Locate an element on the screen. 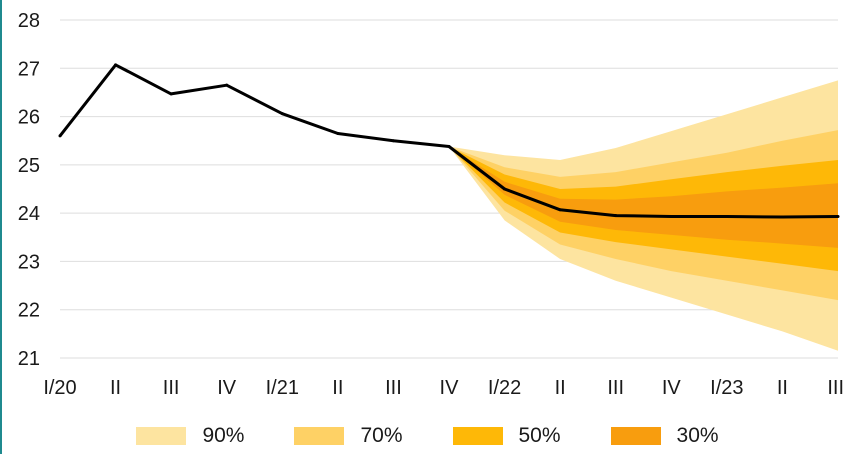  legend-label: 90% is located at coordinates (223, 435).